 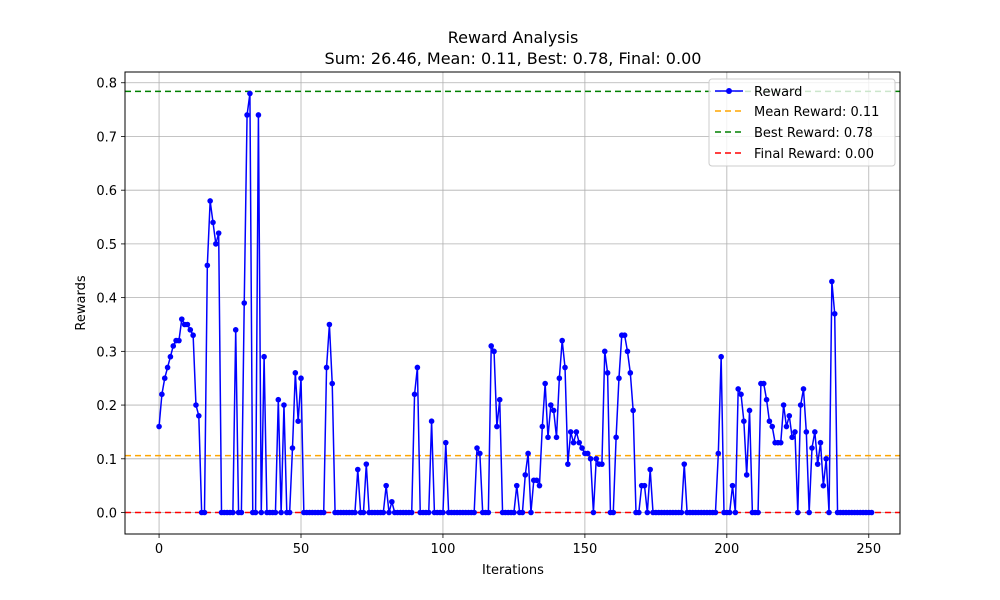 What do you see at coordinates (106, 460) in the screenshot?
I see `y-tick-label: 0.1` at bounding box center [106, 460].